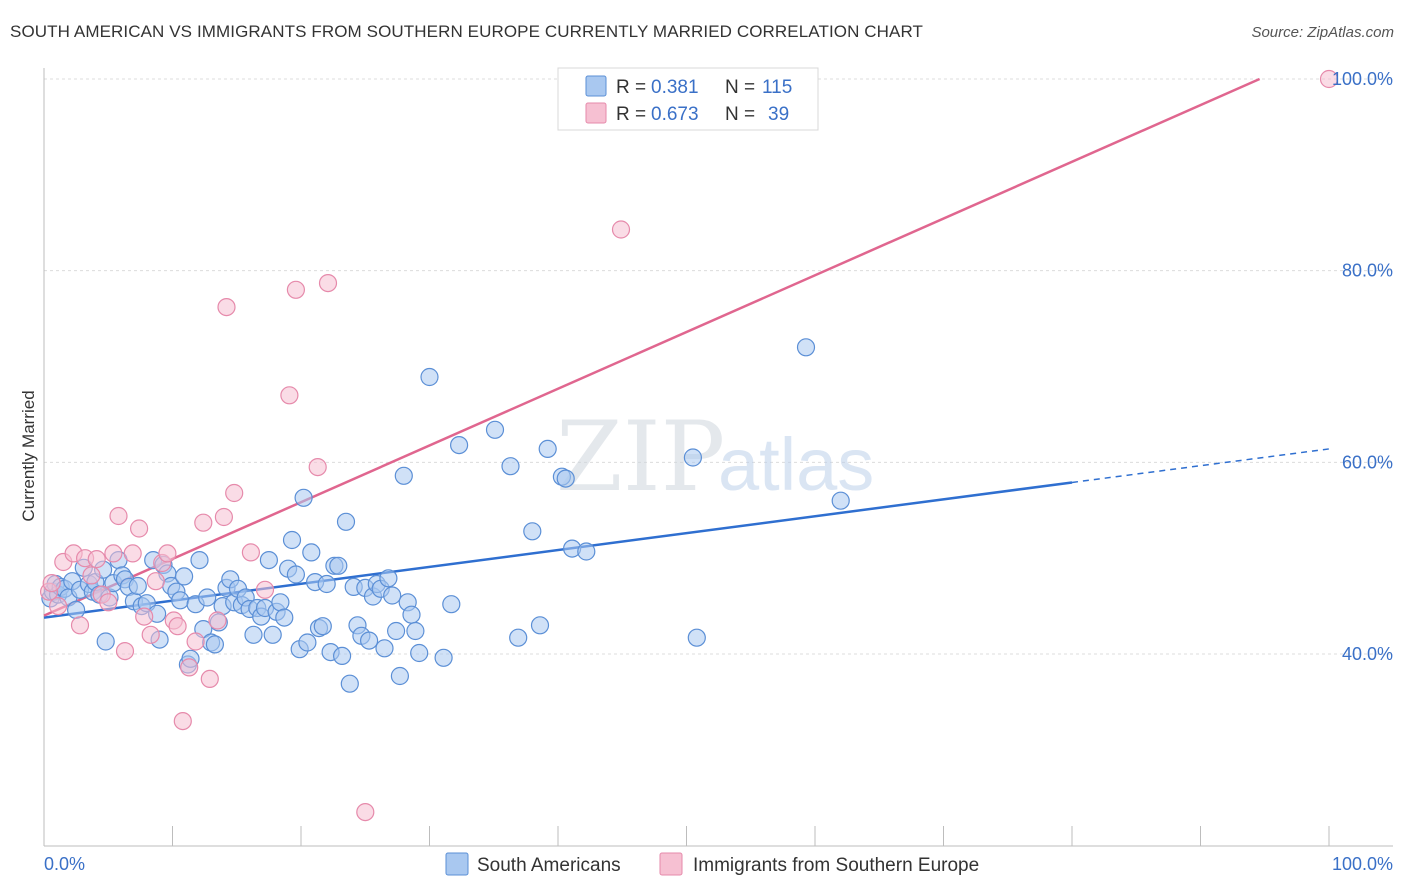 The width and height of the screenshot is (1406, 892). I want to click on legend-n-label-1: N =, so click(740, 114).